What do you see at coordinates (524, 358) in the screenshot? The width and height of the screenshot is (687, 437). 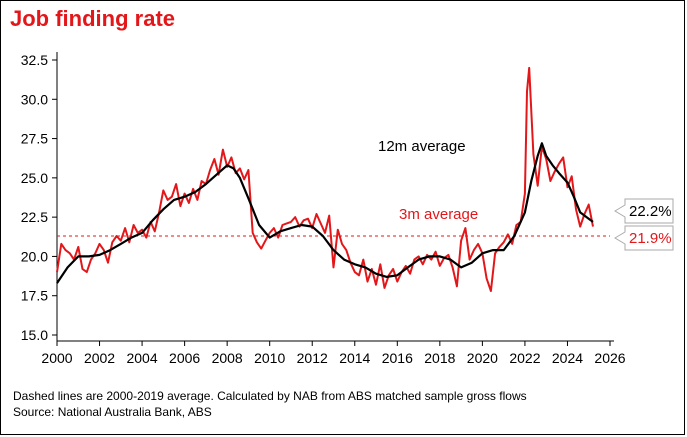 I see `x-tick-label: 2022` at bounding box center [524, 358].